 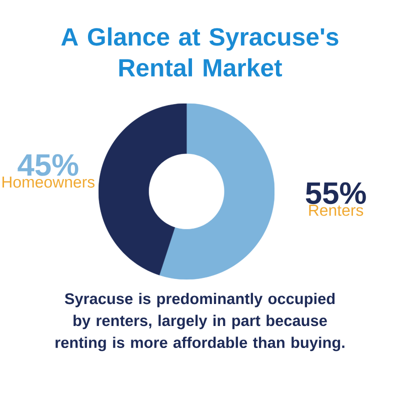 I want to click on slice-label: Homeowners, so click(x=48, y=182).